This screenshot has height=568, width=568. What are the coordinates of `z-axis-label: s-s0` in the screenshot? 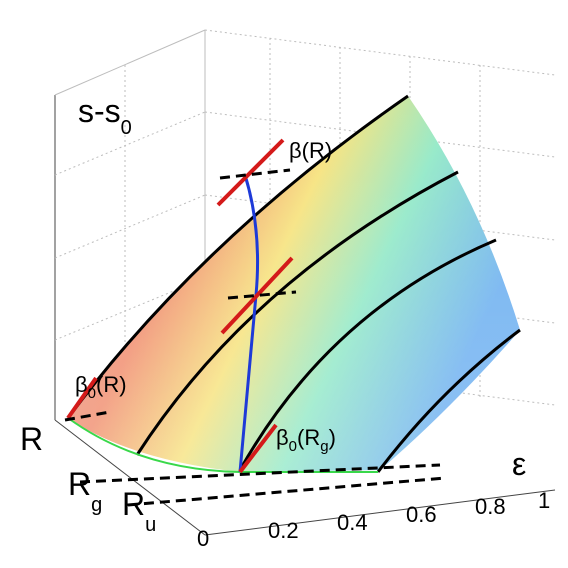 It's located at (105, 116).